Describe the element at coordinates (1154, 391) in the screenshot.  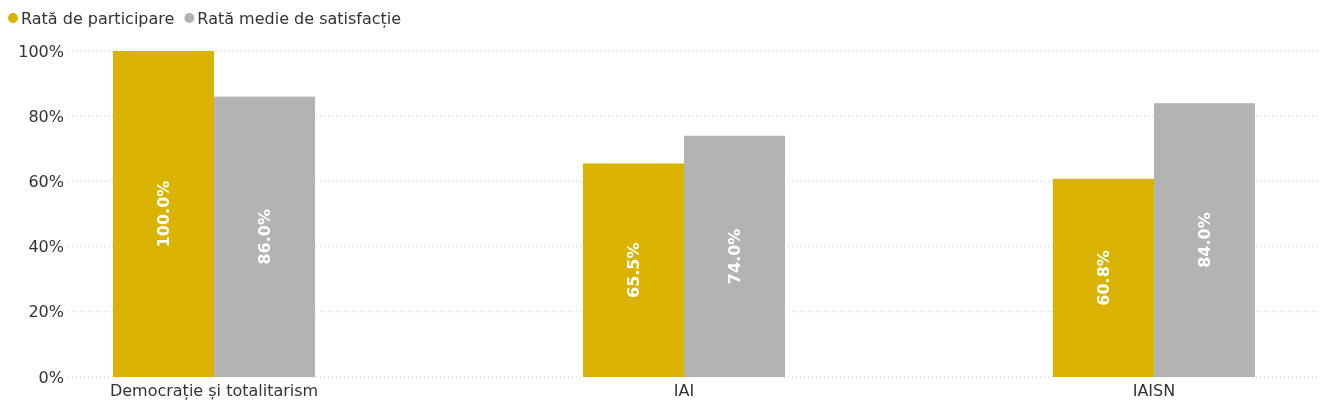
I see `x-tick-label: IAISN` at that location.